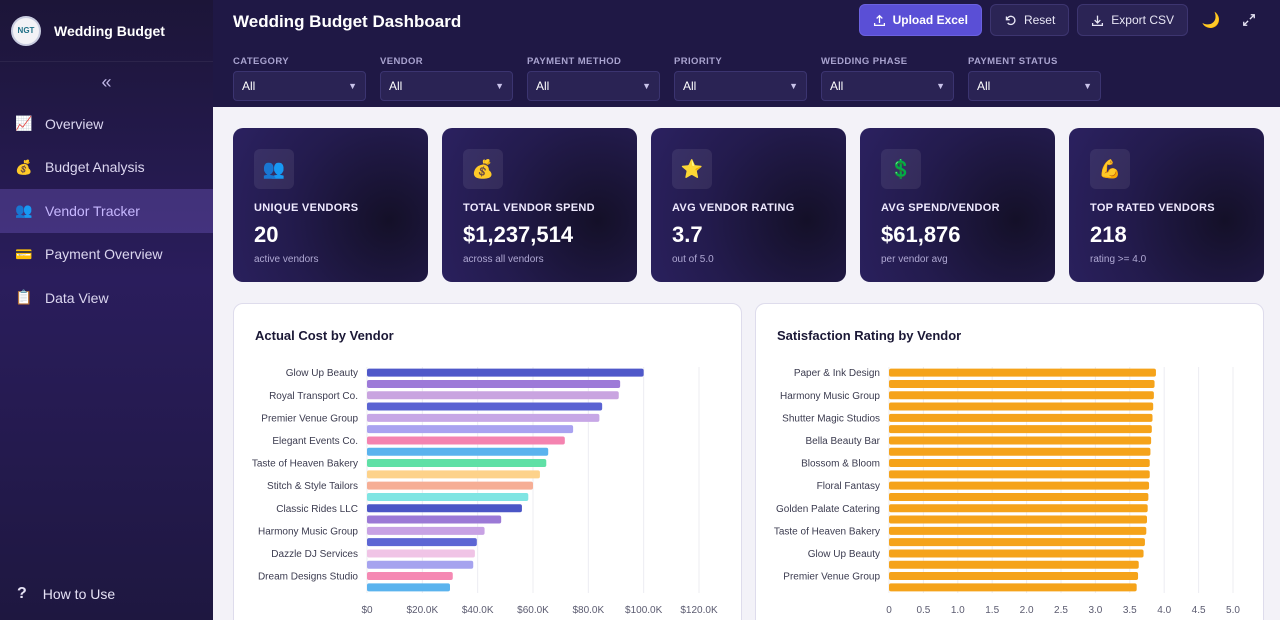 The height and width of the screenshot is (620, 1280). What do you see at coordinates (308, 577) in the screenshot?
I see `y-category-label: Dream Designs Studio` at bounding box center [308, 577].